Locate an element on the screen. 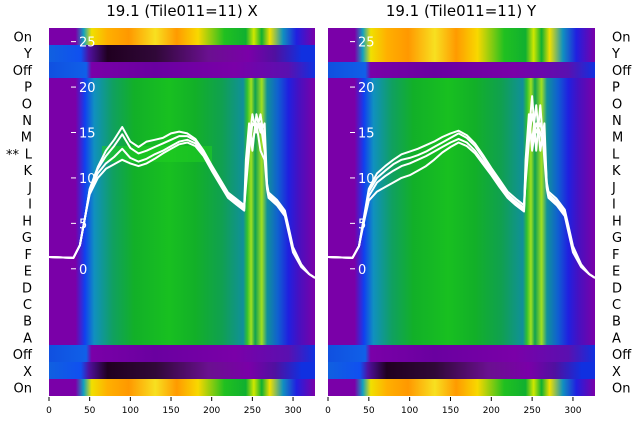 This screenshot has height=440, width=640. x-tick-label: 100 is located at coordinates (130, 411).